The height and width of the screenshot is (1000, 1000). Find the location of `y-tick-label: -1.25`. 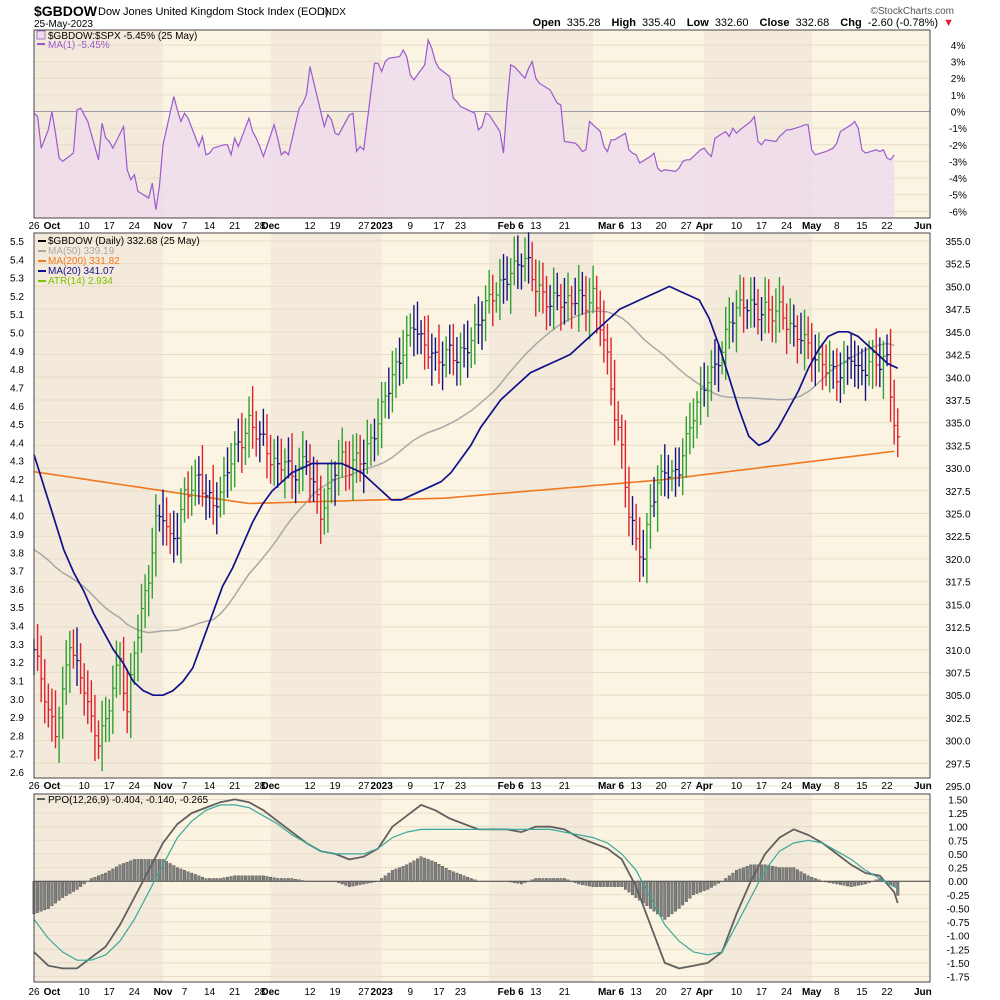

y-tick-label: -1.25 is located at coordinates (958, 950).